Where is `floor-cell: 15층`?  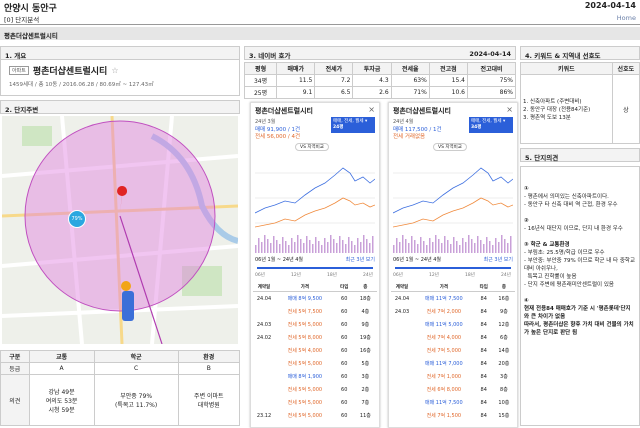
floor-cell: 15층 is located at coordinates (504, 416).